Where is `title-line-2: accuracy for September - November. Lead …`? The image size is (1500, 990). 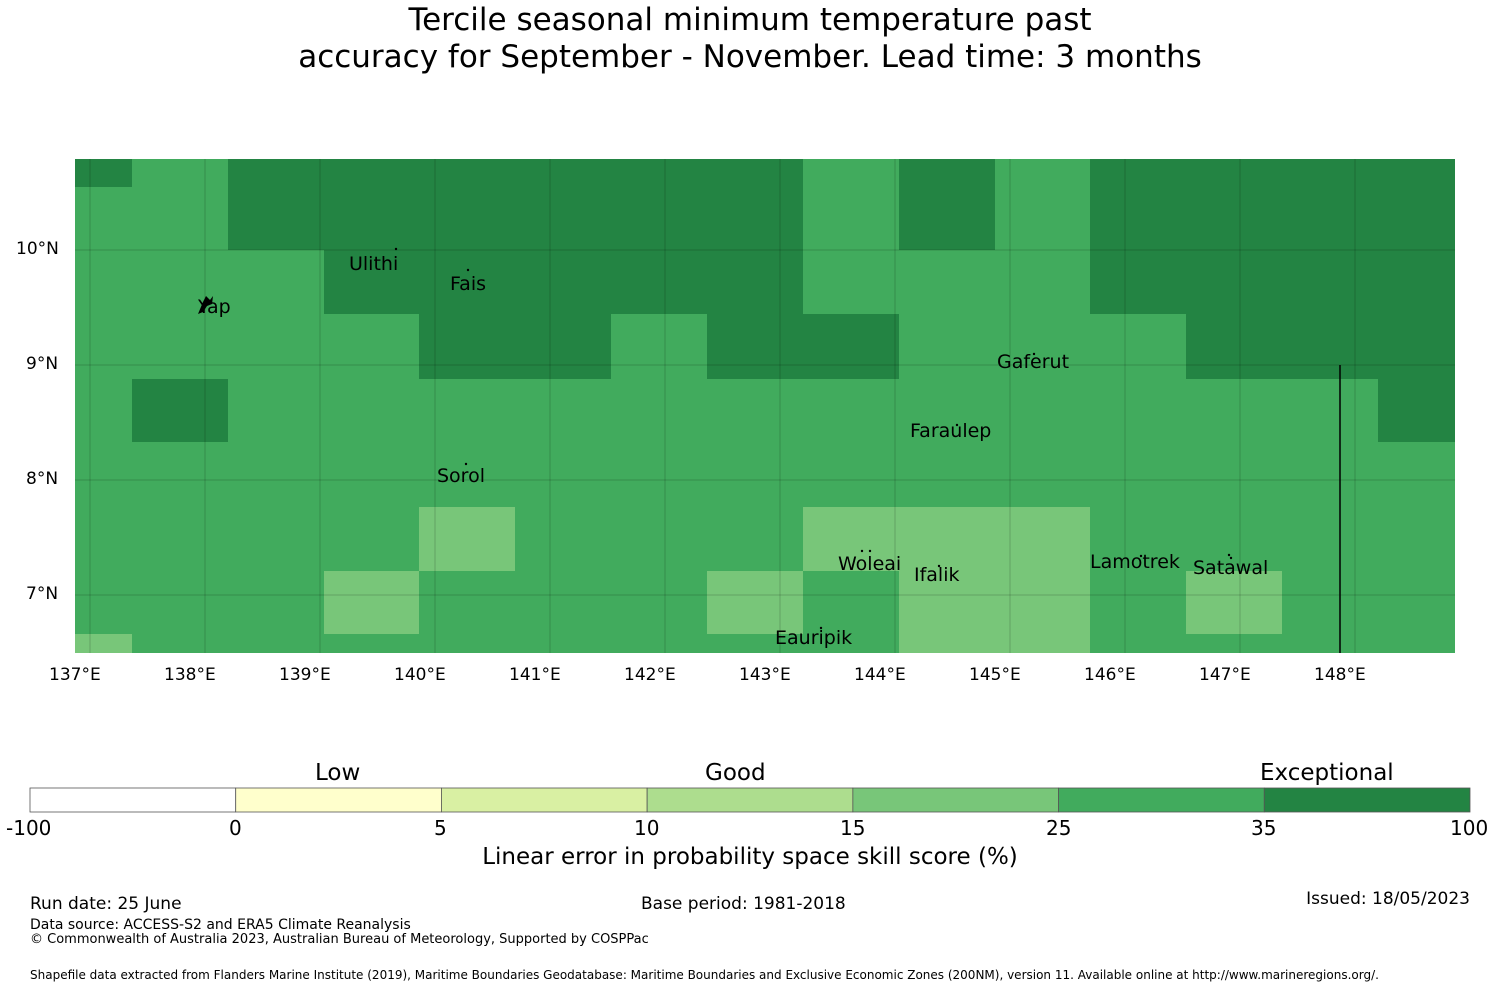 title-line-2: accuracy for September - November. Lead … is located at coordinates (750, 57).